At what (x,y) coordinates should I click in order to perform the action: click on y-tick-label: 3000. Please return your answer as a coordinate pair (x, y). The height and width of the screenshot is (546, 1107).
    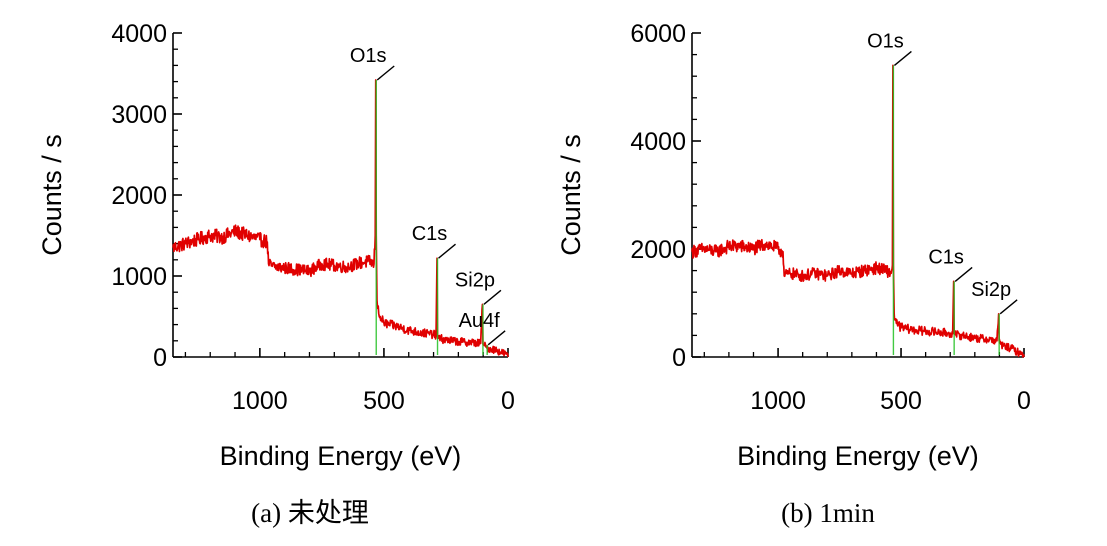
    Looking at the image, I should click on (139, 115).